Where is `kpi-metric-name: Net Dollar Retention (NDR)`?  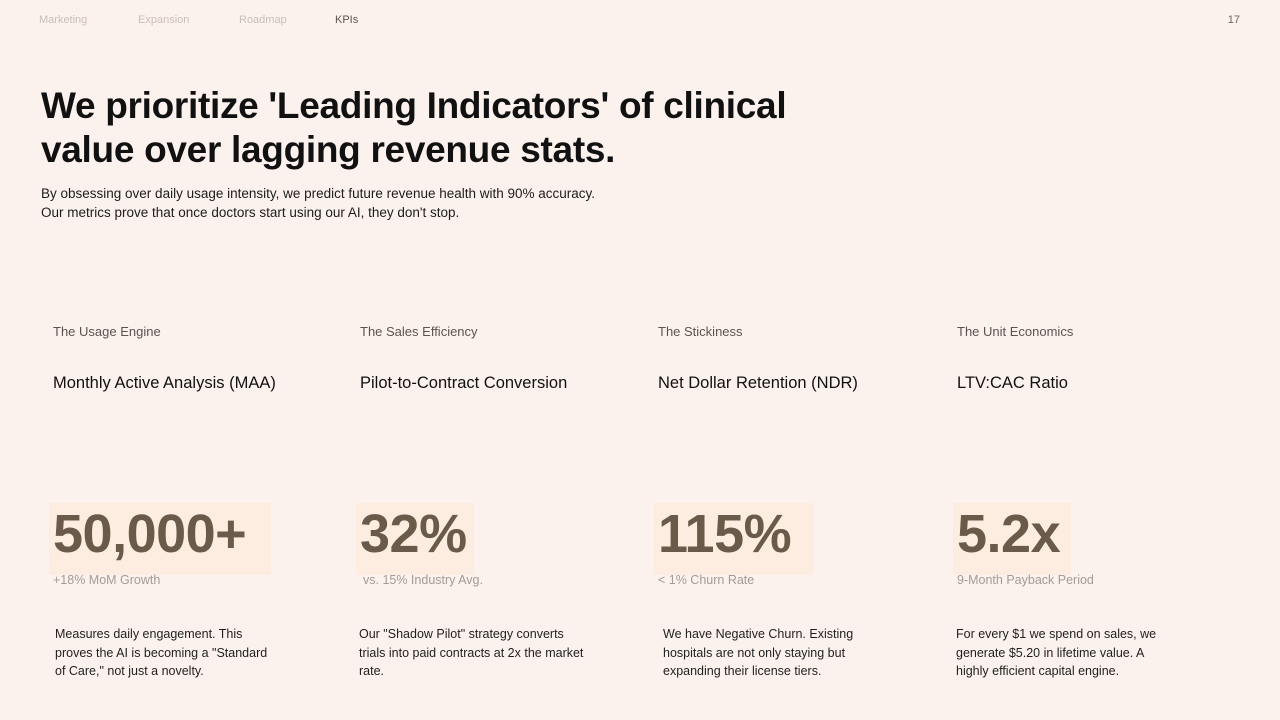 kpi-metric-name: Net Dollar Retention (NDR) is located at coordinates (758, 383).